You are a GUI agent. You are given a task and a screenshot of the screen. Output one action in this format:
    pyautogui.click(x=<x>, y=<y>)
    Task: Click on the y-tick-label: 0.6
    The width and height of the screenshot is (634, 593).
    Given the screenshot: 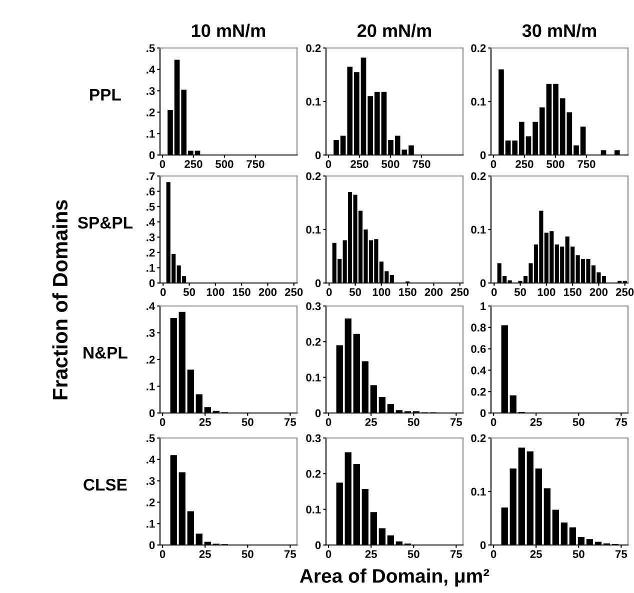 What is the action you would take?
    pyautogui.click(x=478, y=349)
    